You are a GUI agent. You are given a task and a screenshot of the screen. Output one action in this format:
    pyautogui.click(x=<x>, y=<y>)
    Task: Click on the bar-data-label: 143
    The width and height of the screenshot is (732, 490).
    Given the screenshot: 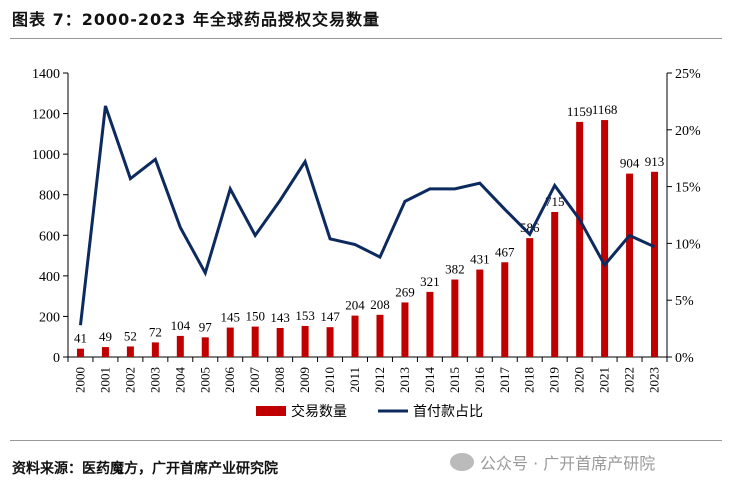 What is the action you would take?
    pyautogui.click(x=280, y=317)
    